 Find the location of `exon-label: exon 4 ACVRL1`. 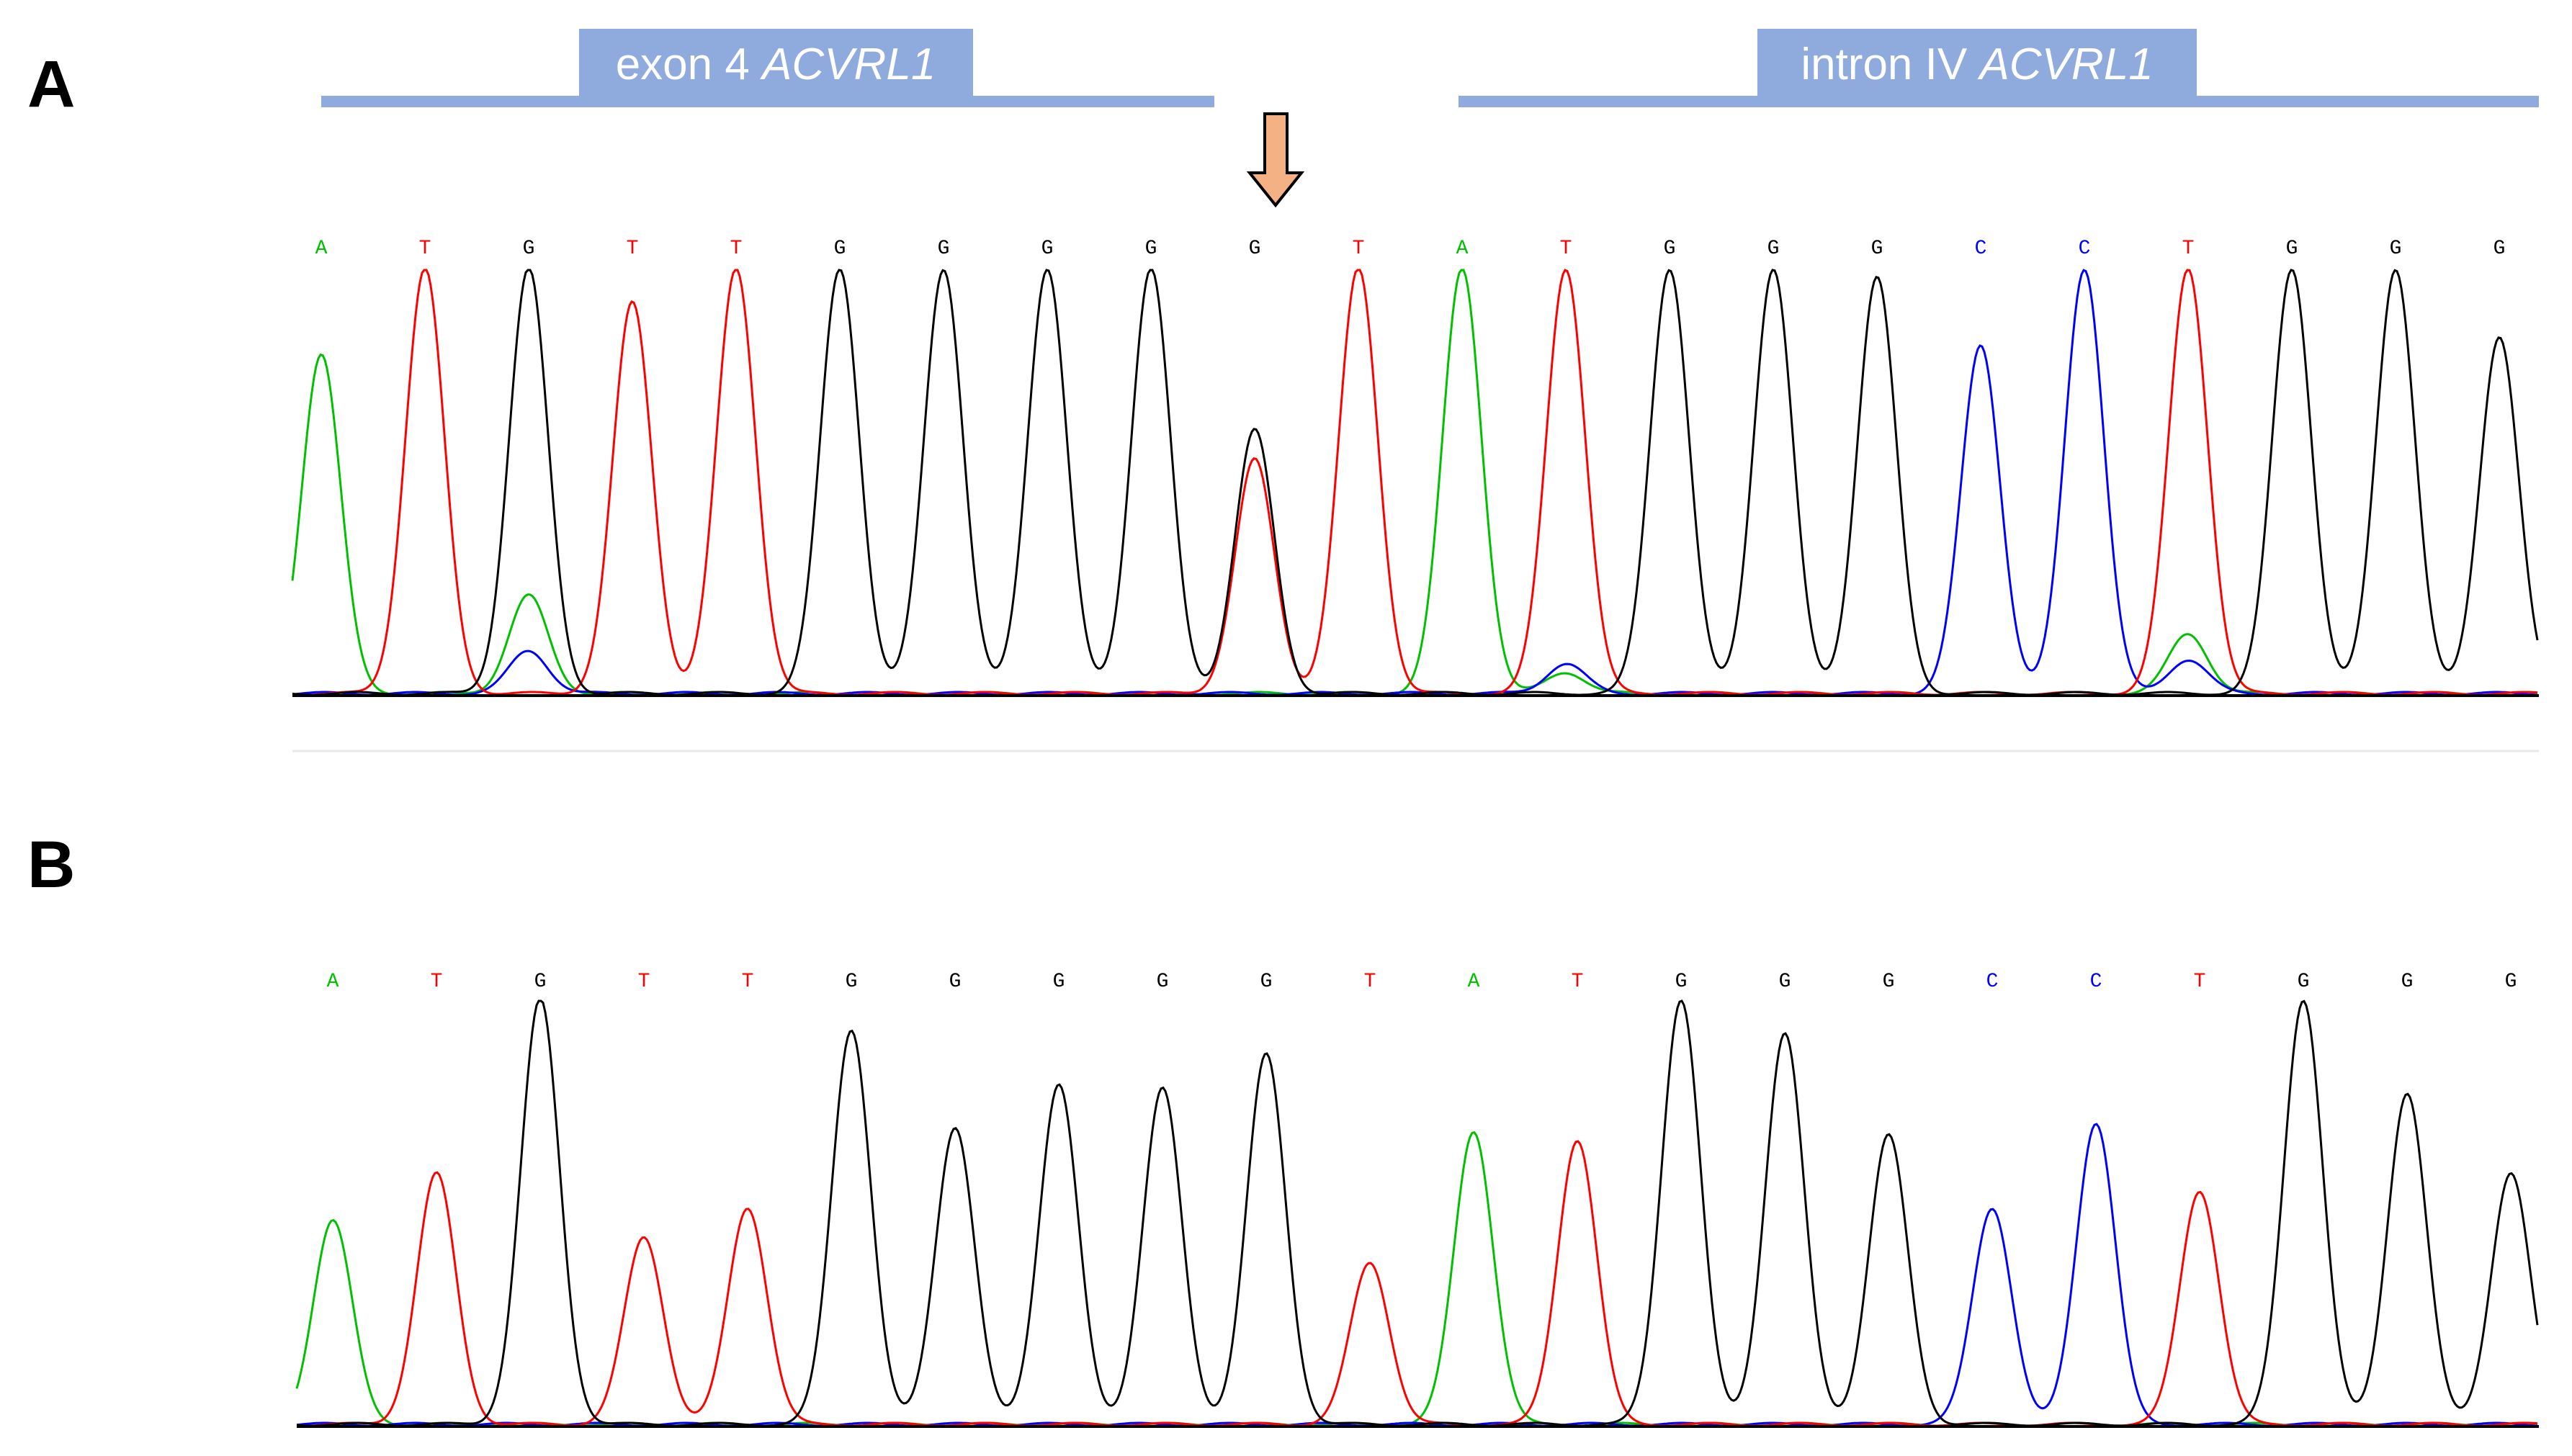

exon-label: exon 4 ACVRL1 is located at coordinates (776, 64).